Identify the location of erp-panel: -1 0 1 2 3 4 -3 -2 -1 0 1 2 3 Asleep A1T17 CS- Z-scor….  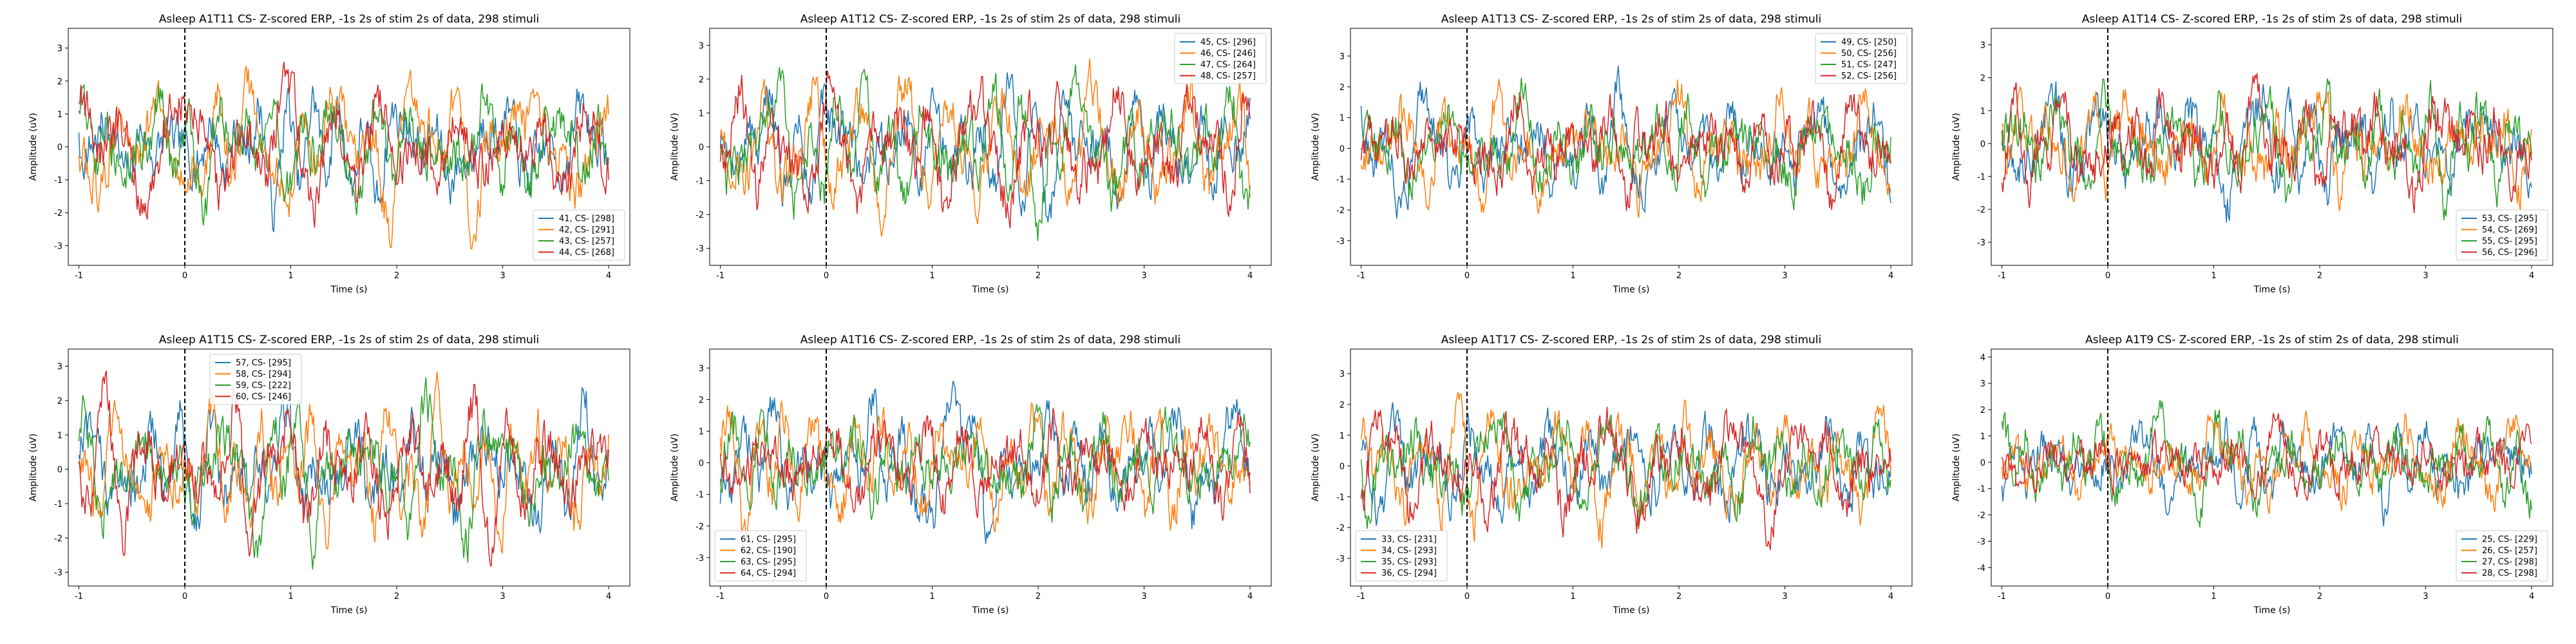
(1612, 475).